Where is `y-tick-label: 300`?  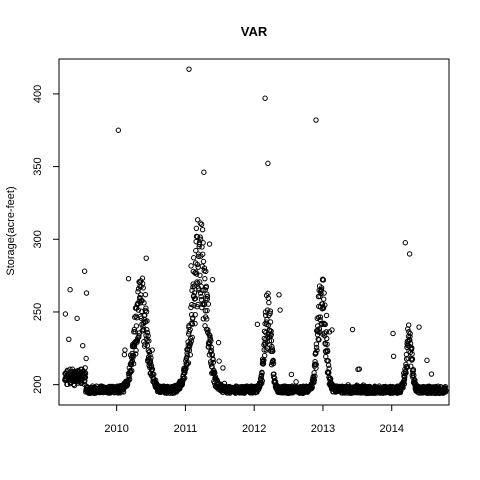
y-tick-label: 300 is located at coordinates (38, 239).